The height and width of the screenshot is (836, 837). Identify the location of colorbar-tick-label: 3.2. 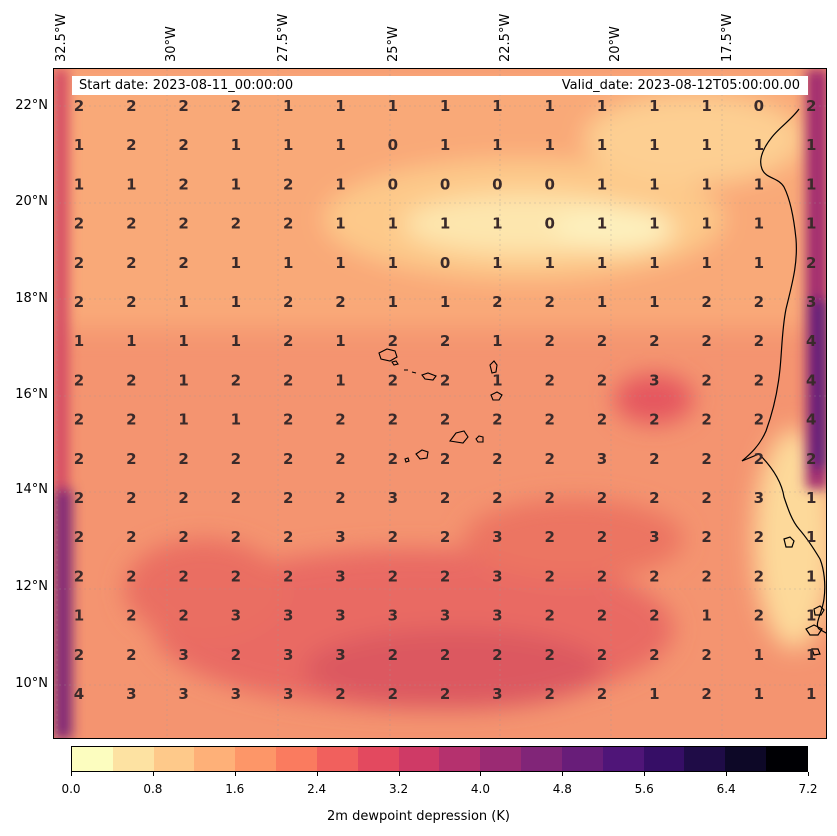
(399, 789).